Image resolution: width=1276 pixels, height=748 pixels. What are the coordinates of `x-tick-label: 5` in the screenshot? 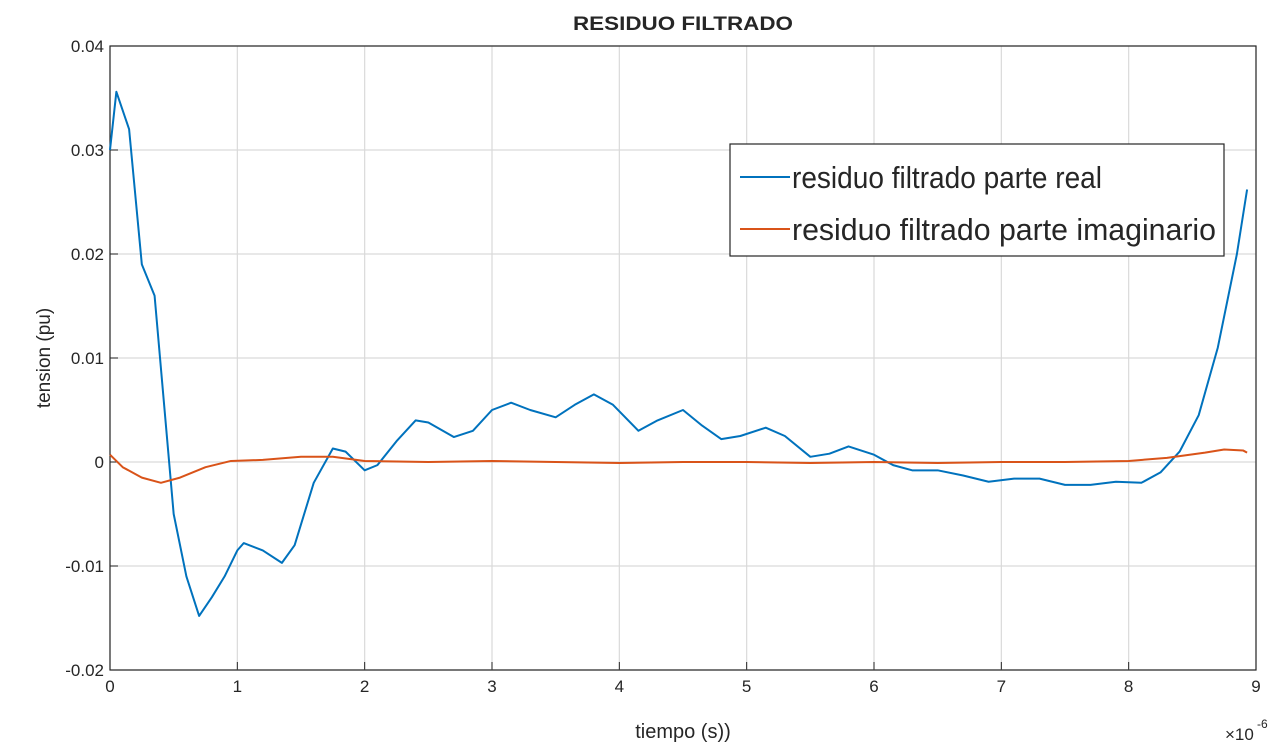 It's located at (746, 686).